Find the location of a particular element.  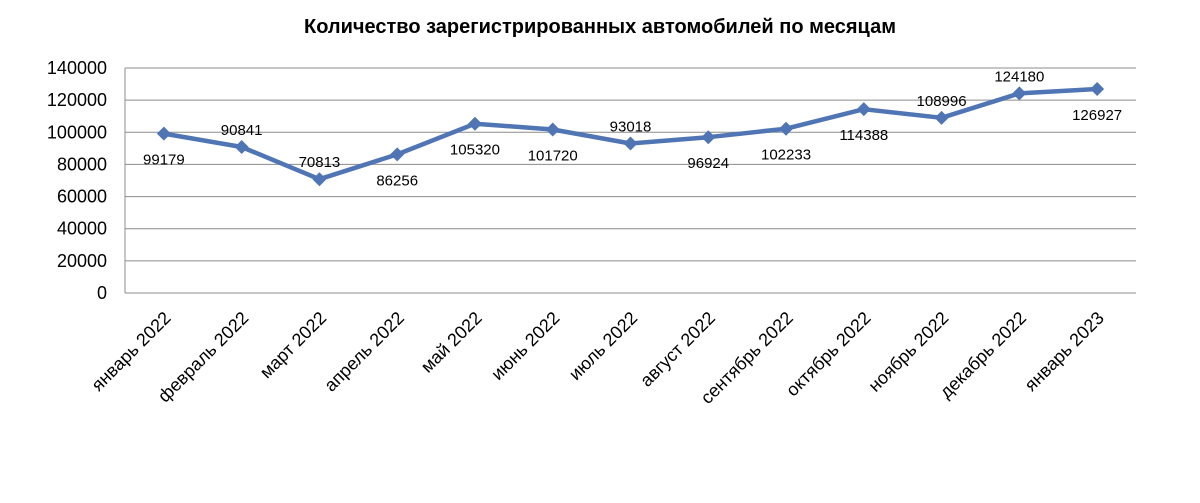

y-tick-label: 20000 is located at coordinates (82, 261).